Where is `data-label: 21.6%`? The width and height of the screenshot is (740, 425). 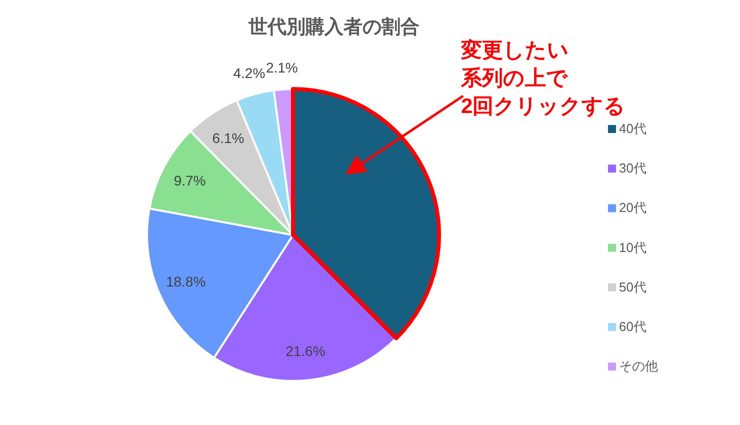
data-label: 21.6% is located at coordinates (306, 351).